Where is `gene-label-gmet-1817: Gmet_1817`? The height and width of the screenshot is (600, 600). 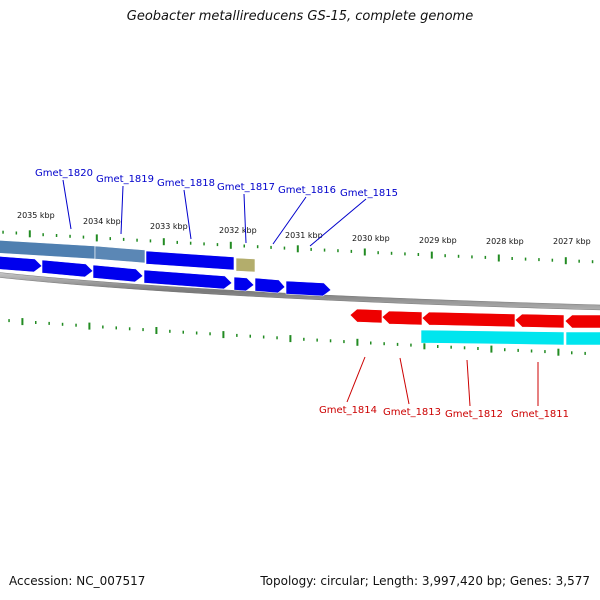
gene-label-gmet-1817: Gmet_1817 is located at coordinates (246, 187).